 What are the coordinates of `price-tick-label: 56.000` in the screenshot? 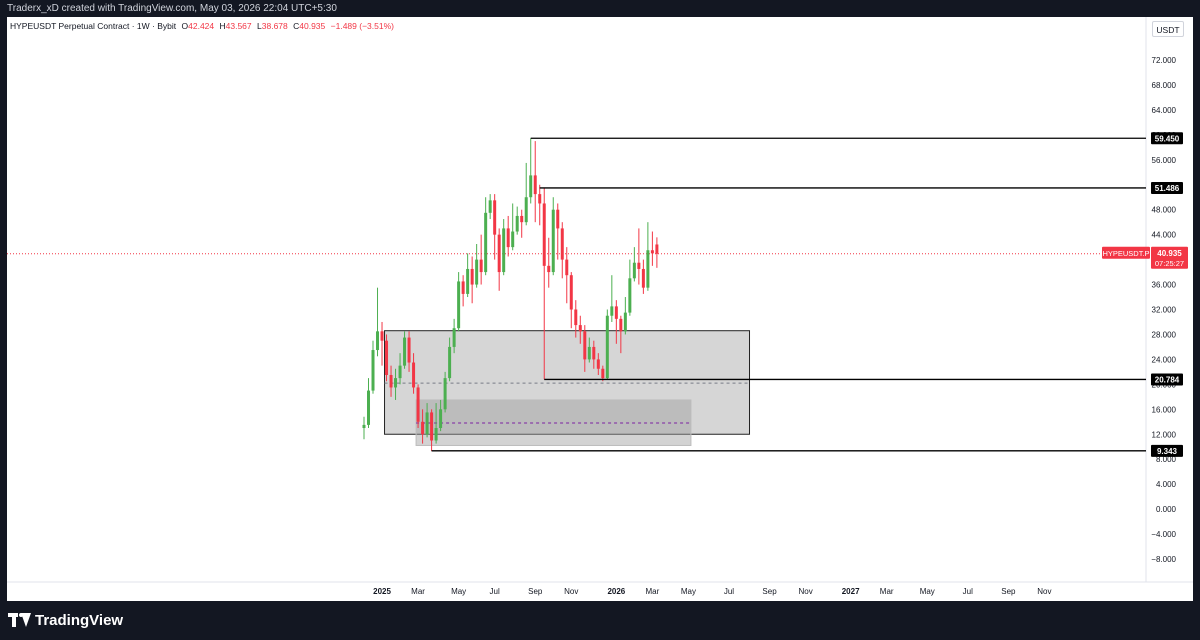 It's located at (1164, 160).